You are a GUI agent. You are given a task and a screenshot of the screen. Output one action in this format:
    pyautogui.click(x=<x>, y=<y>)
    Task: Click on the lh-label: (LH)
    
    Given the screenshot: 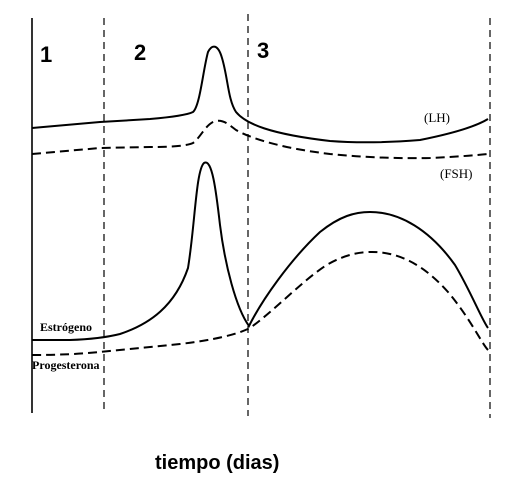 What is the action you would take?
    pyautogui.click(x=437, y=117)
    